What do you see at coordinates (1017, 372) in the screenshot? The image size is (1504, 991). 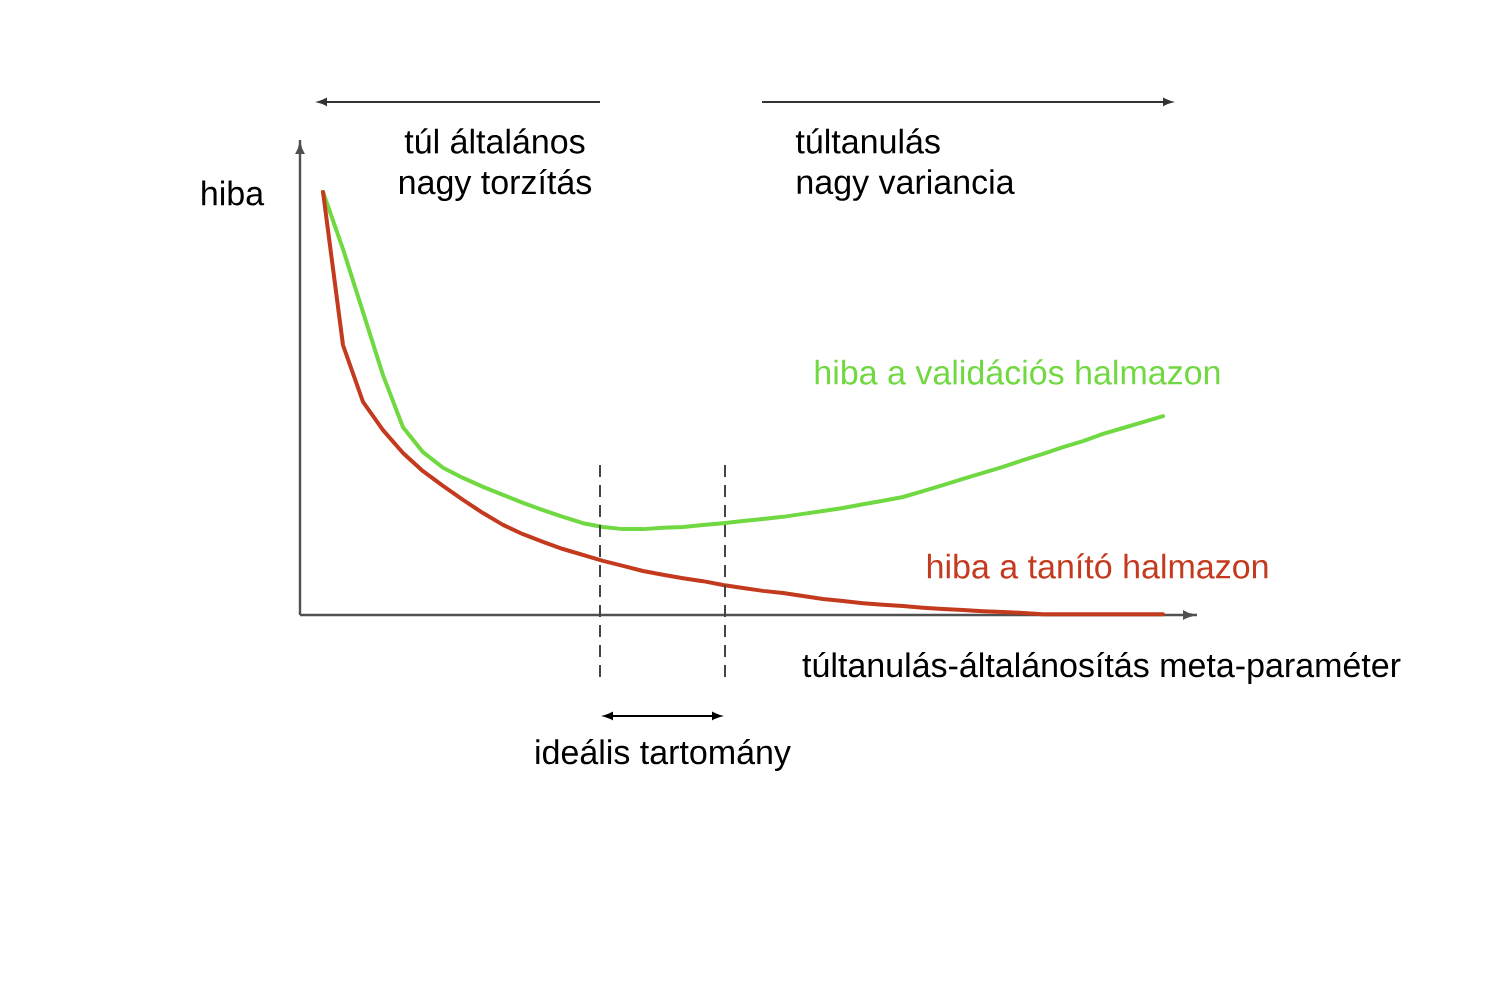 I see `series-label: hiba a validációs halmazon` at bounding box center [1017, 372].